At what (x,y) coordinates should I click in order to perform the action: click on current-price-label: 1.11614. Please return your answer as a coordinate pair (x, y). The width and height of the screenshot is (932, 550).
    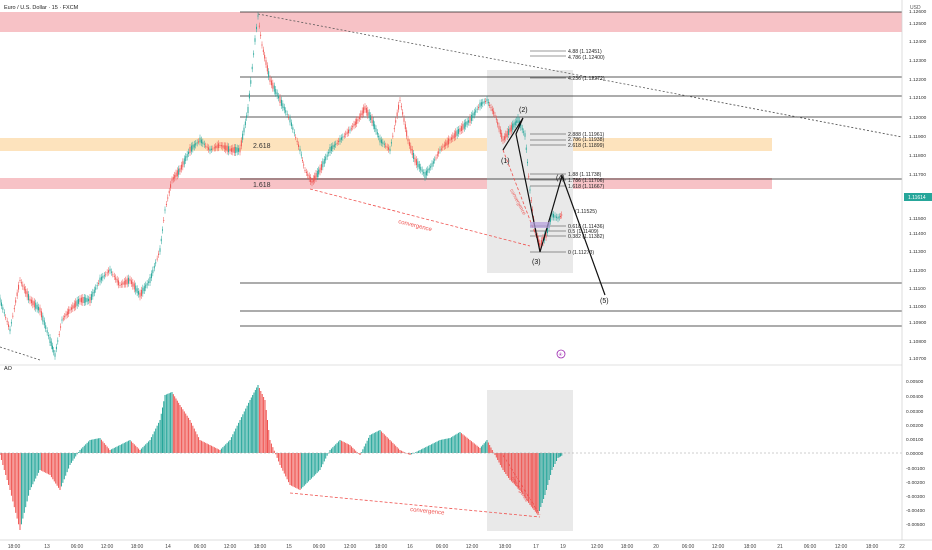
    Looking at the image, I should click on (917, 198).